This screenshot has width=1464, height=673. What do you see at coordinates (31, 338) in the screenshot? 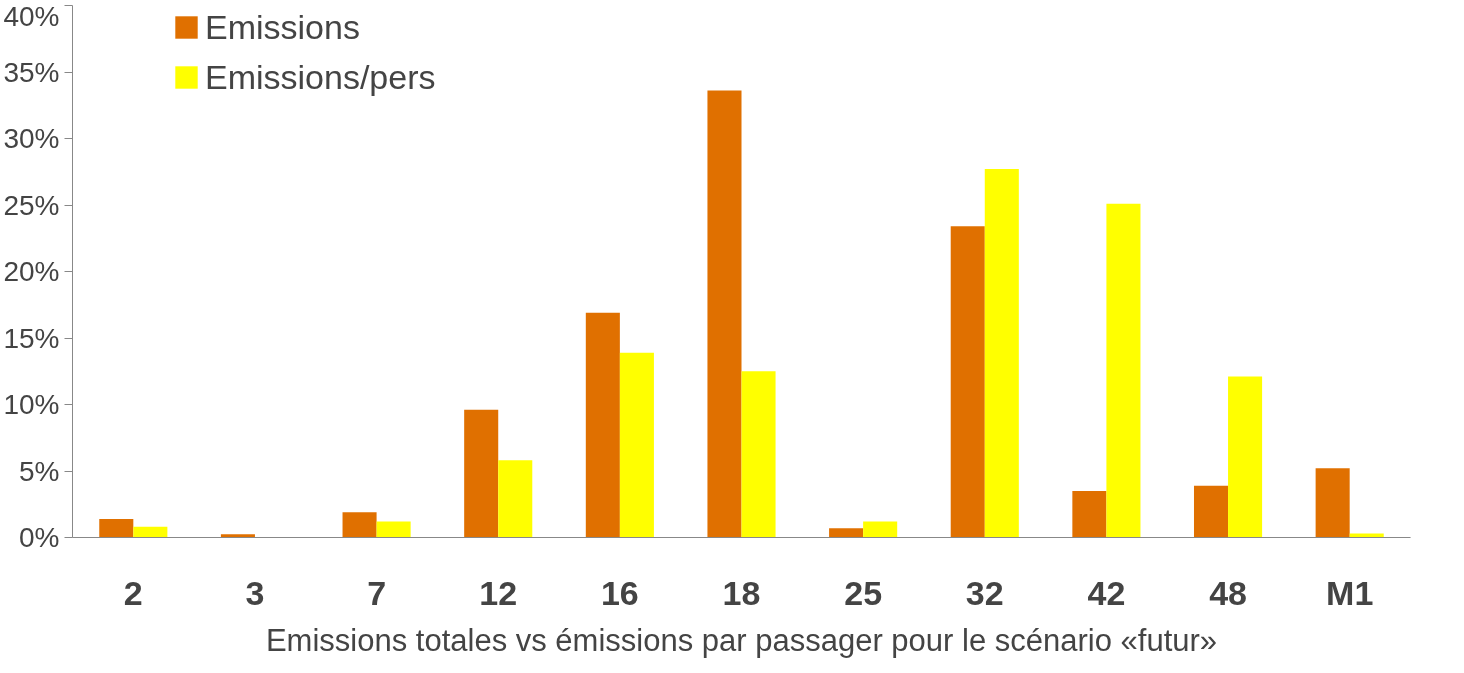
I see `y-tick-label: 15%` at bounding box center [31, 338].